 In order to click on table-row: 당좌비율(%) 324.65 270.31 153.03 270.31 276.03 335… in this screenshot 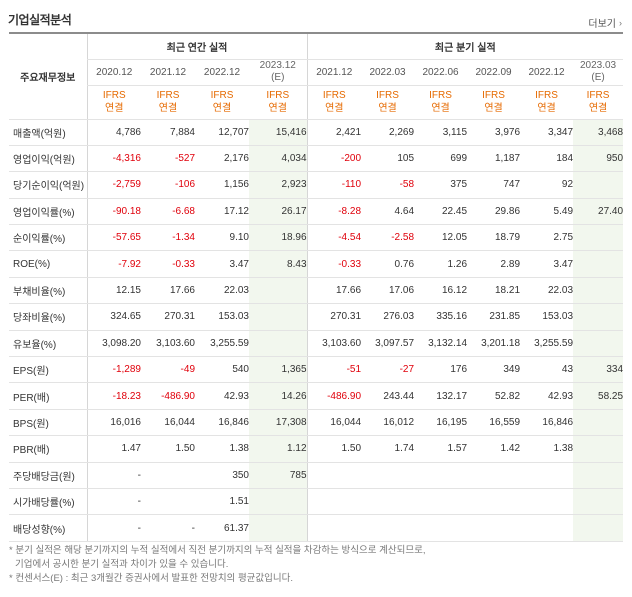, I will do `click(316, 317)`.